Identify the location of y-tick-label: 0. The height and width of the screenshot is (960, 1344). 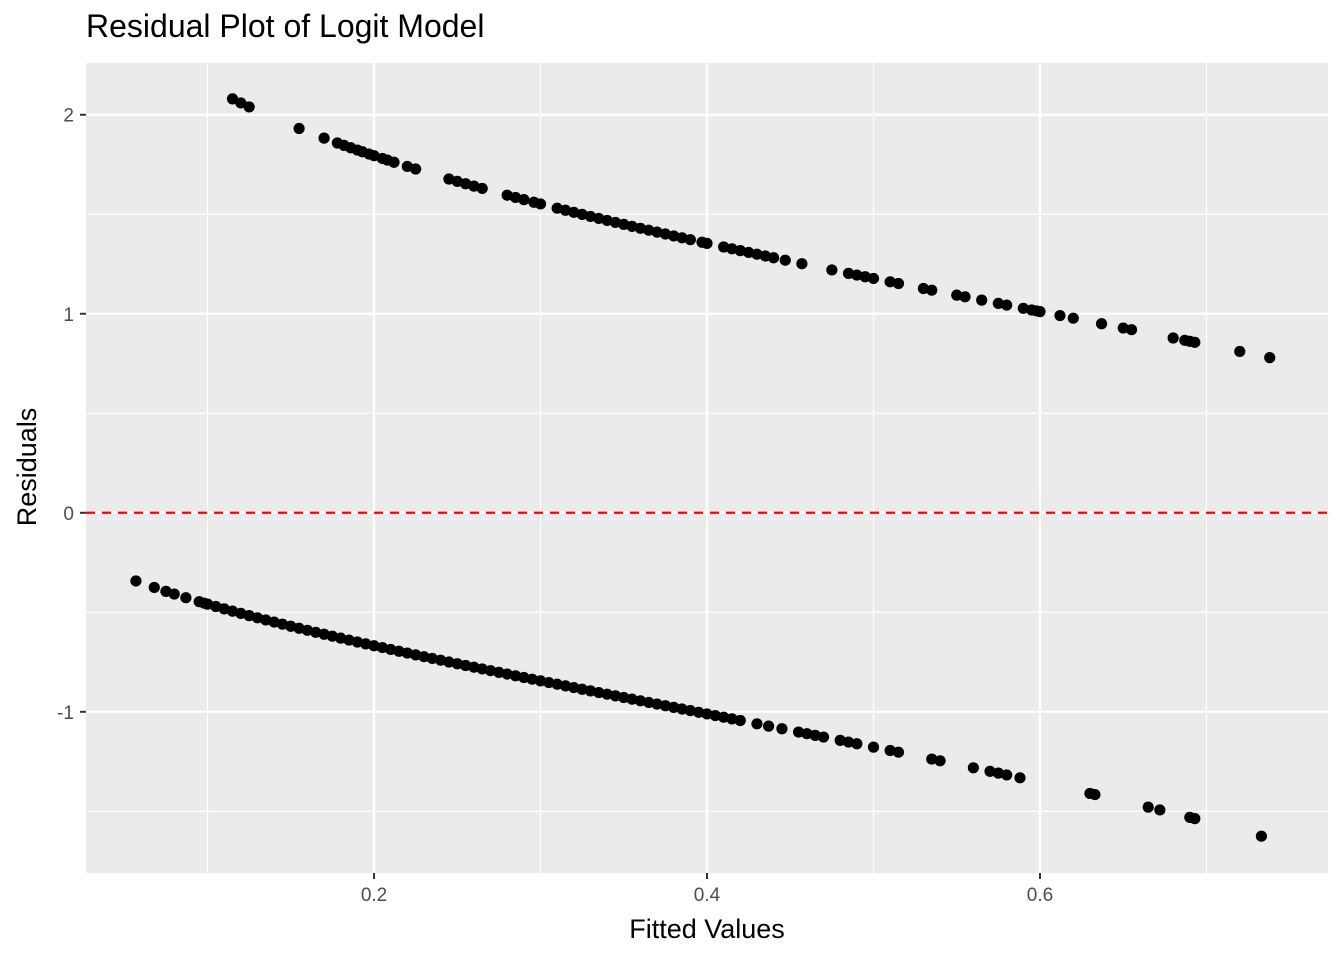
(68, 514).